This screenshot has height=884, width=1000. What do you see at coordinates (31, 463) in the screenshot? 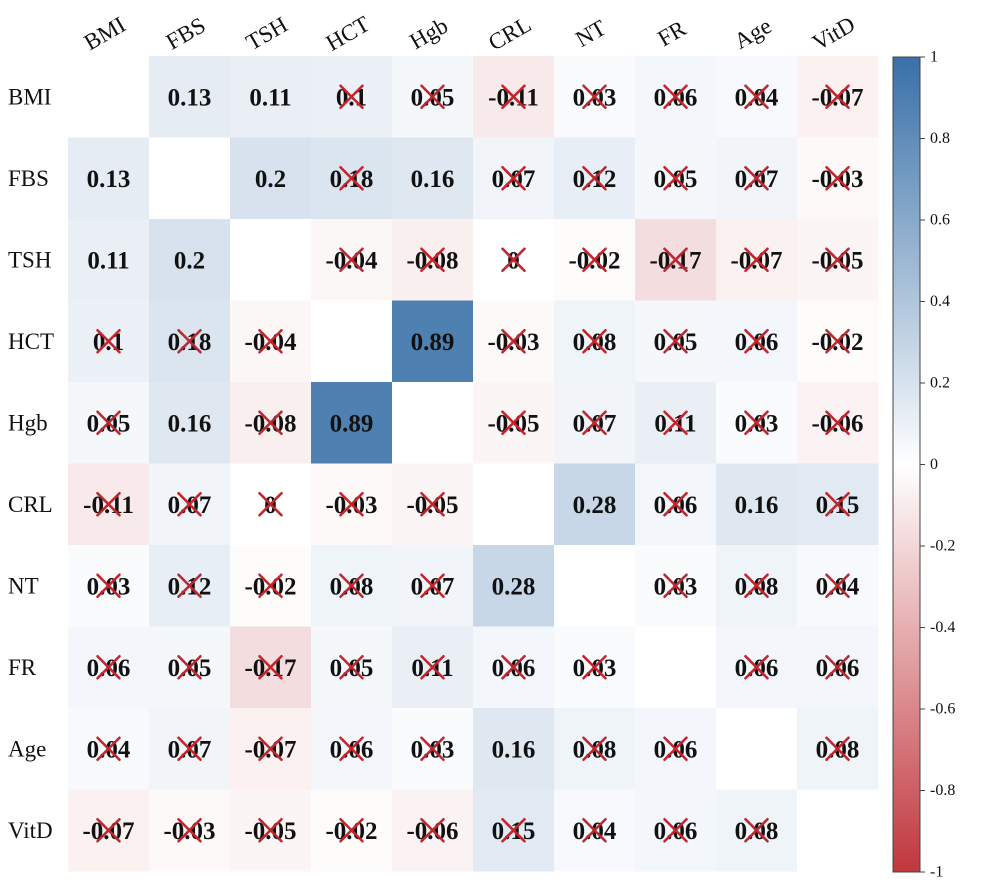
I see `row-labels: BMI FBS TSH HCT Hgb CRL NT FR Age VitD` at bounding box center [31, 463].